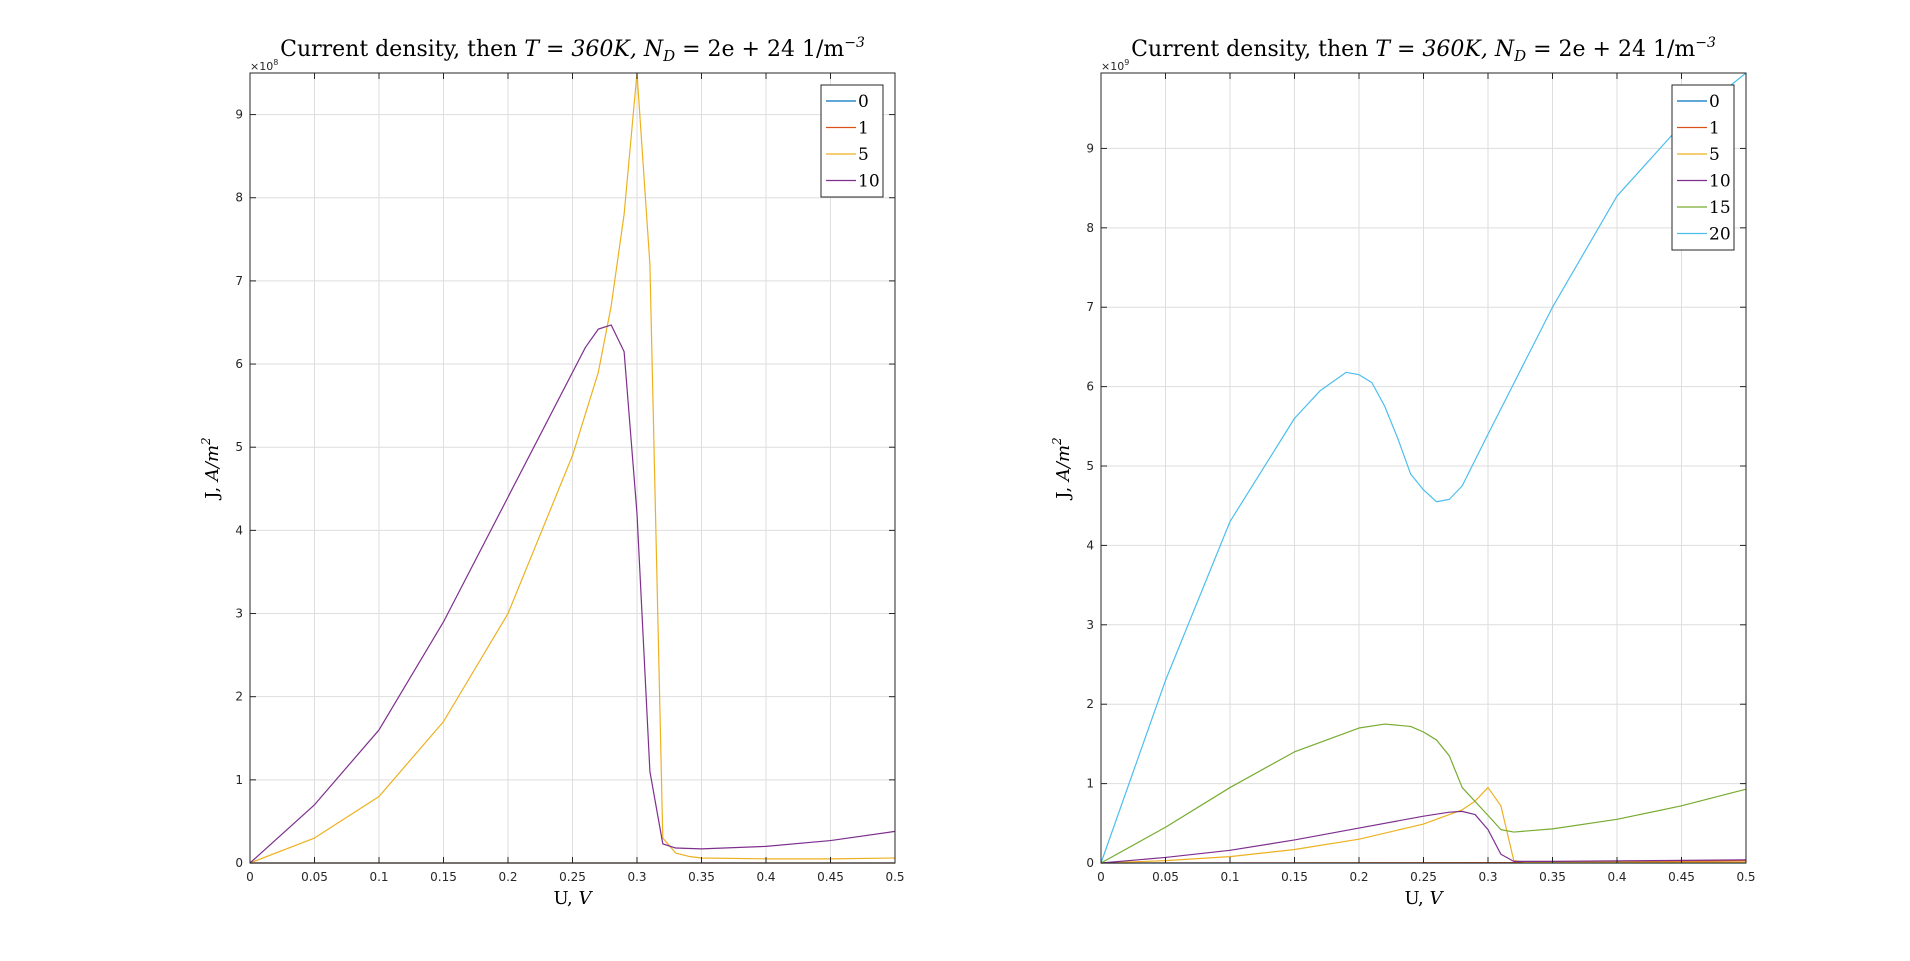  I want to click on legend: 0 1 5 10, so click(852, 141).